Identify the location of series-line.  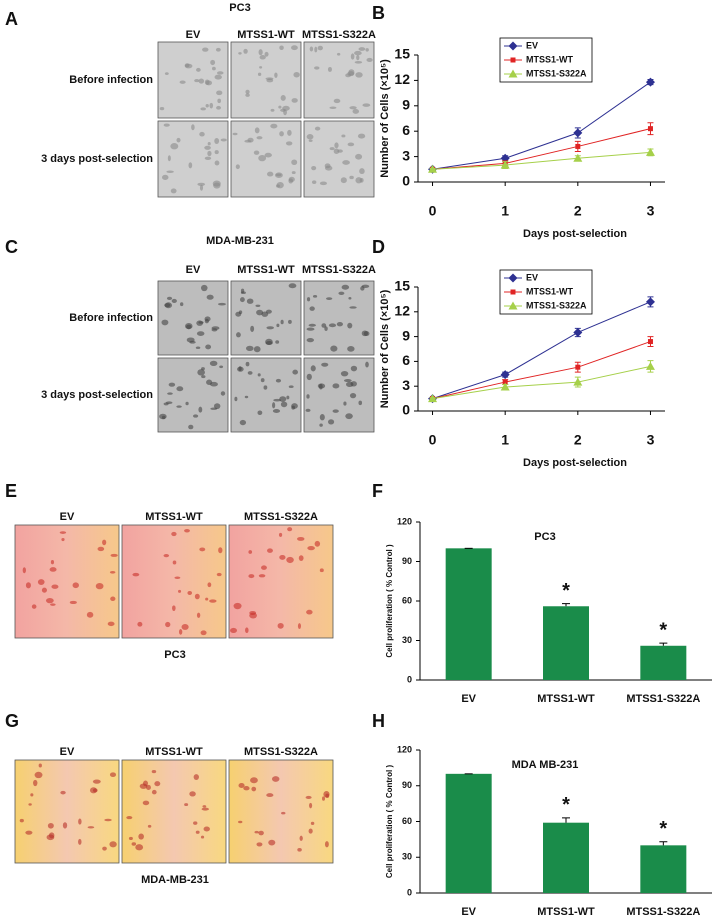
(541, 125).